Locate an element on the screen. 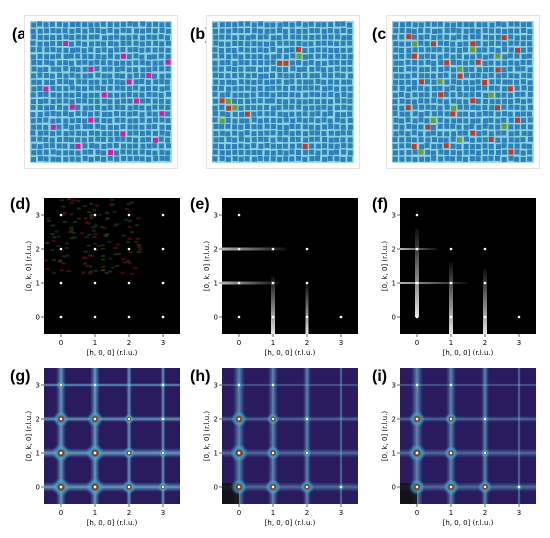  x-tick-label: 2 is located at coordinates (129, 513).